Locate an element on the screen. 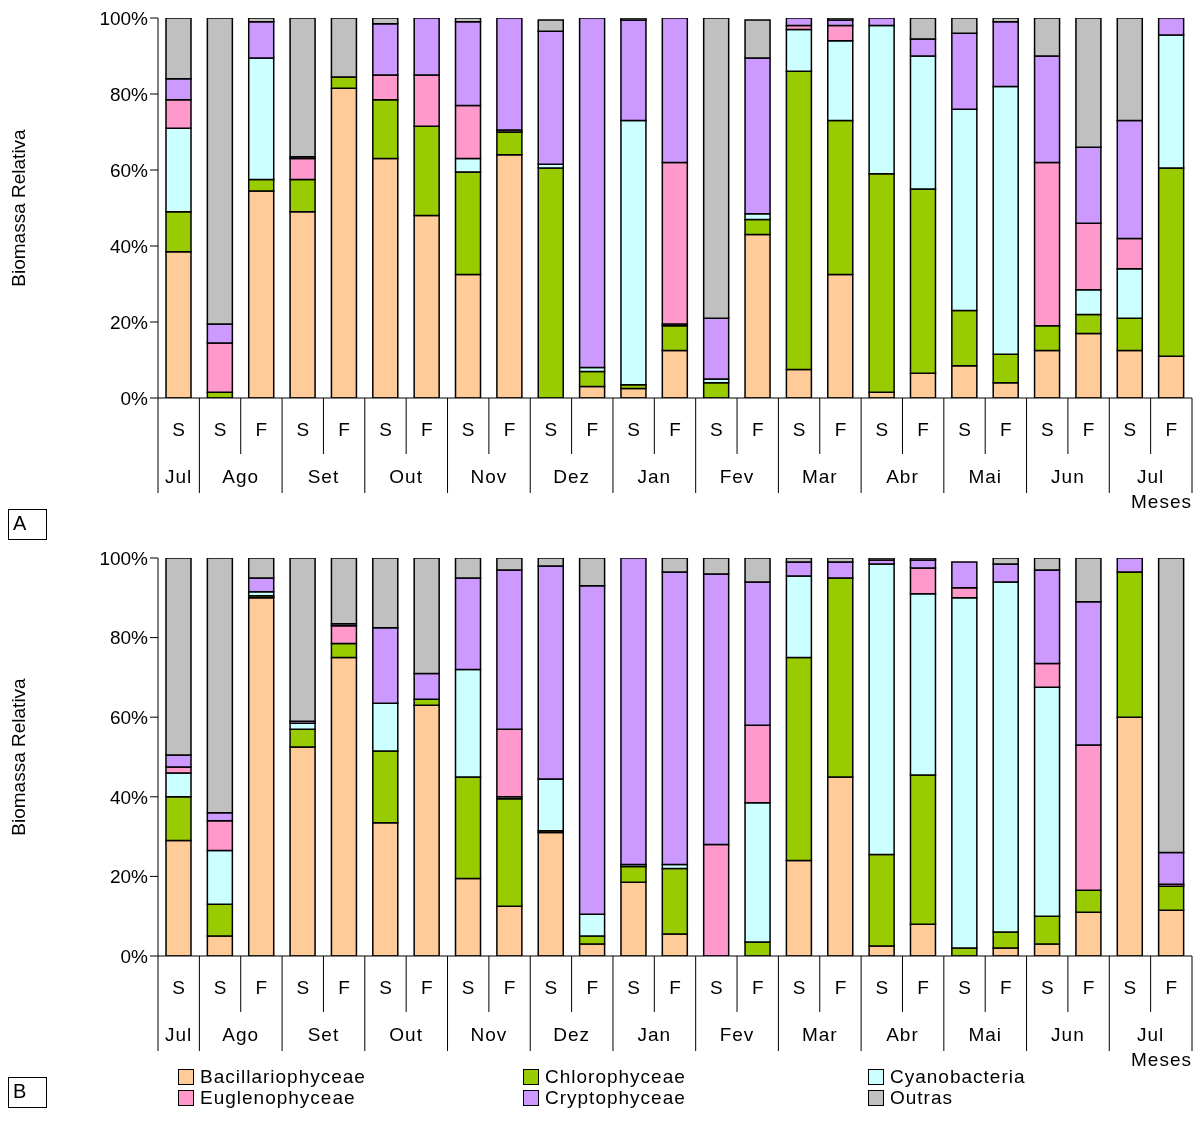  legend-label: Euglenophyceae is located at coordinates (278, 1097).